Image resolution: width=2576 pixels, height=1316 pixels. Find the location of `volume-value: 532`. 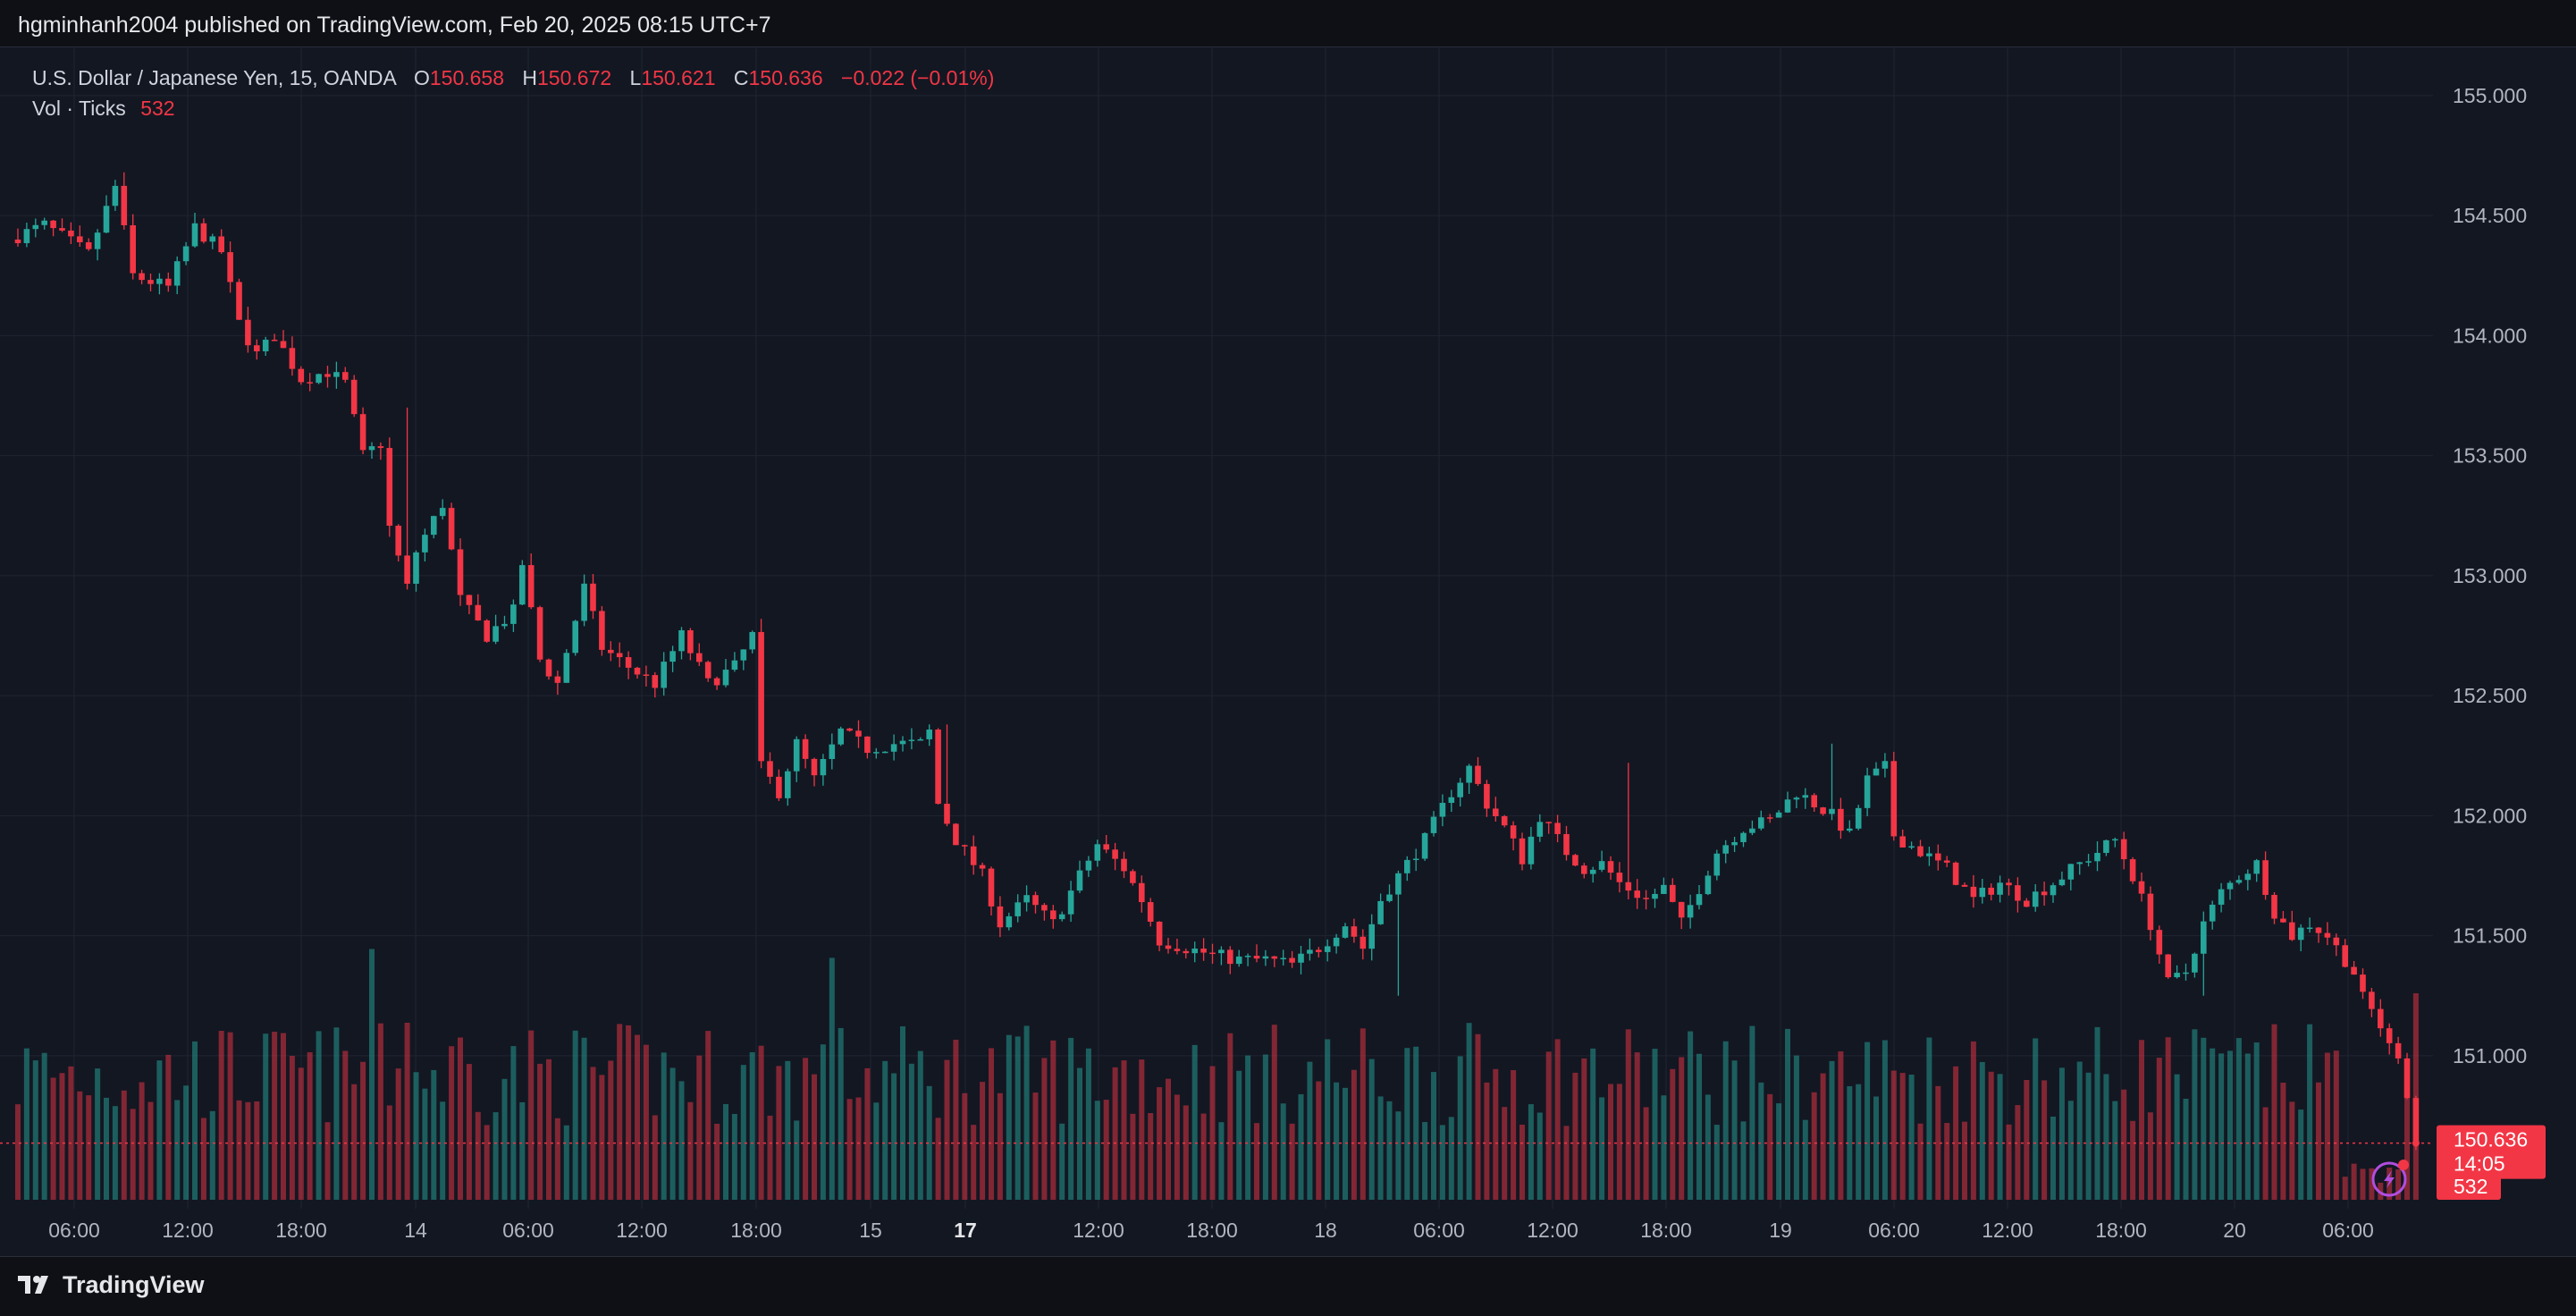

volume-value: 532 is located at coordinates (158, 108).